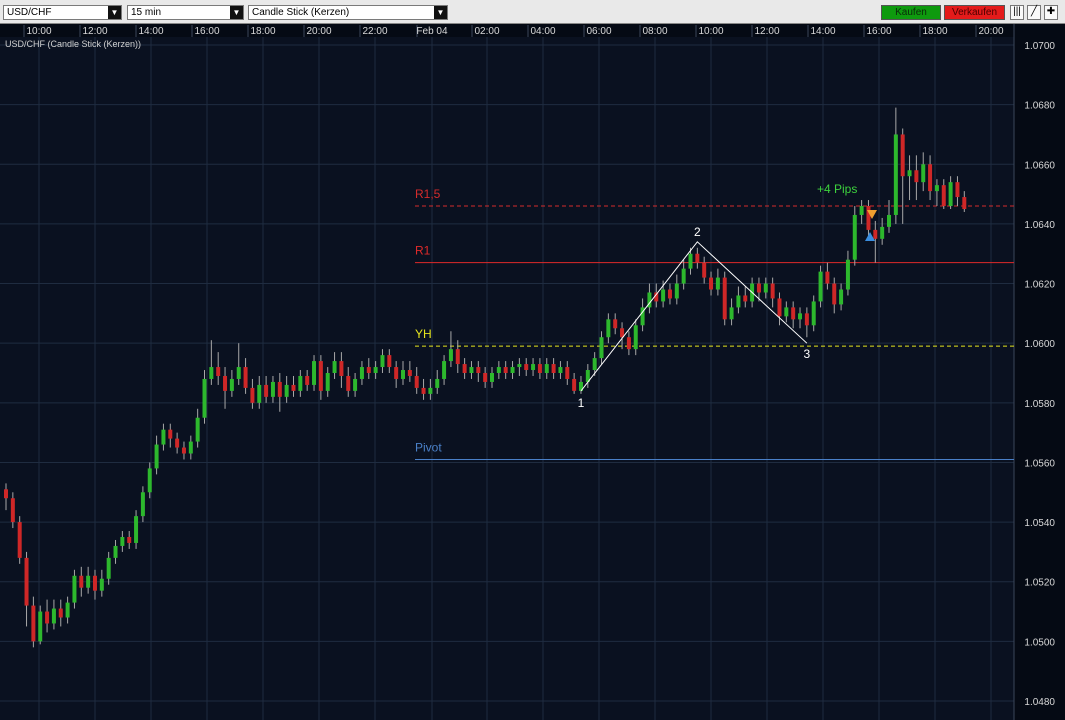  What do you see at coordinates (432, 31) in the screenshot?
I see `time-tick-label: Feb 04` at bounding box center [432, 31].